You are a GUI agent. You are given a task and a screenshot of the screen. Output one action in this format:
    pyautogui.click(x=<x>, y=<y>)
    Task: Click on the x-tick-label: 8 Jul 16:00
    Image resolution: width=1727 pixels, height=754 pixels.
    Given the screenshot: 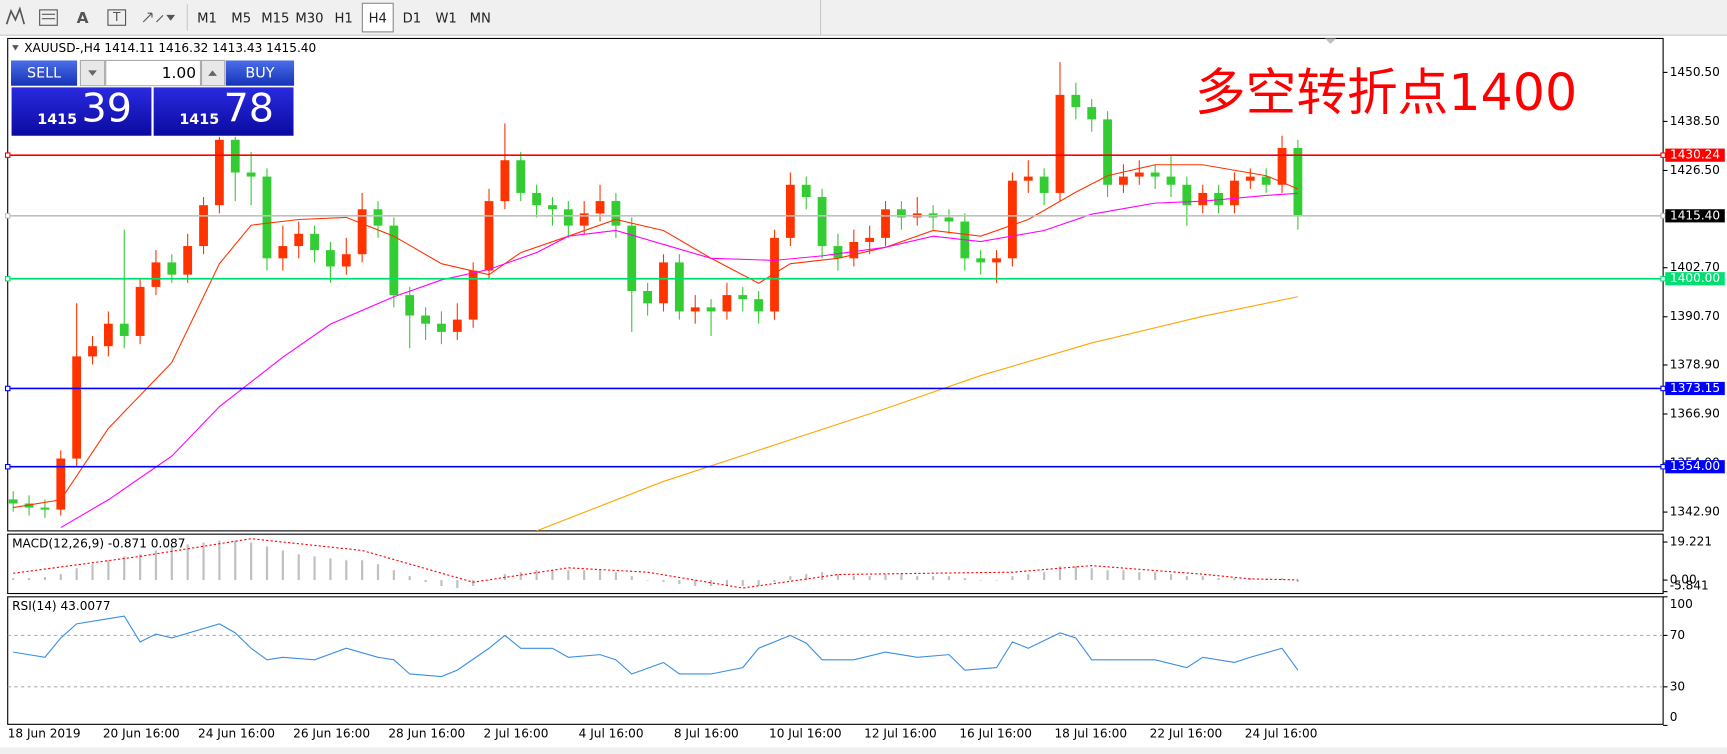 What is the action you would take?
    pyautogui.click(x=706, y=734)
    